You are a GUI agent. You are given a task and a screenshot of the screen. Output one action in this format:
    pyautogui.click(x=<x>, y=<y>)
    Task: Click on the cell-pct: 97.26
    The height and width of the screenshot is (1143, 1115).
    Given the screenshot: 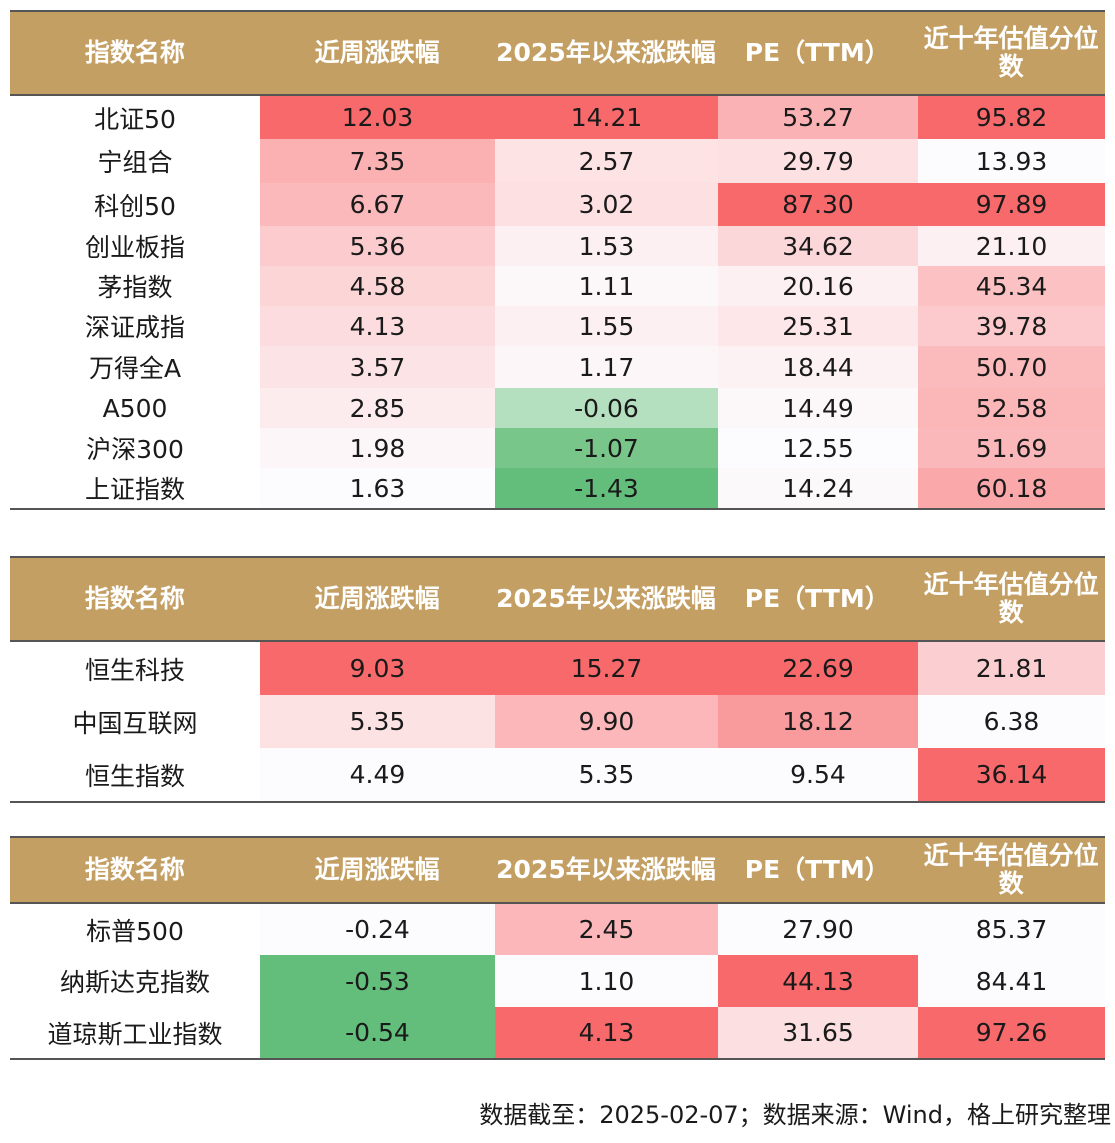 What is the action you would take?
    pyautogui.click(x=1011, y=1032)
    